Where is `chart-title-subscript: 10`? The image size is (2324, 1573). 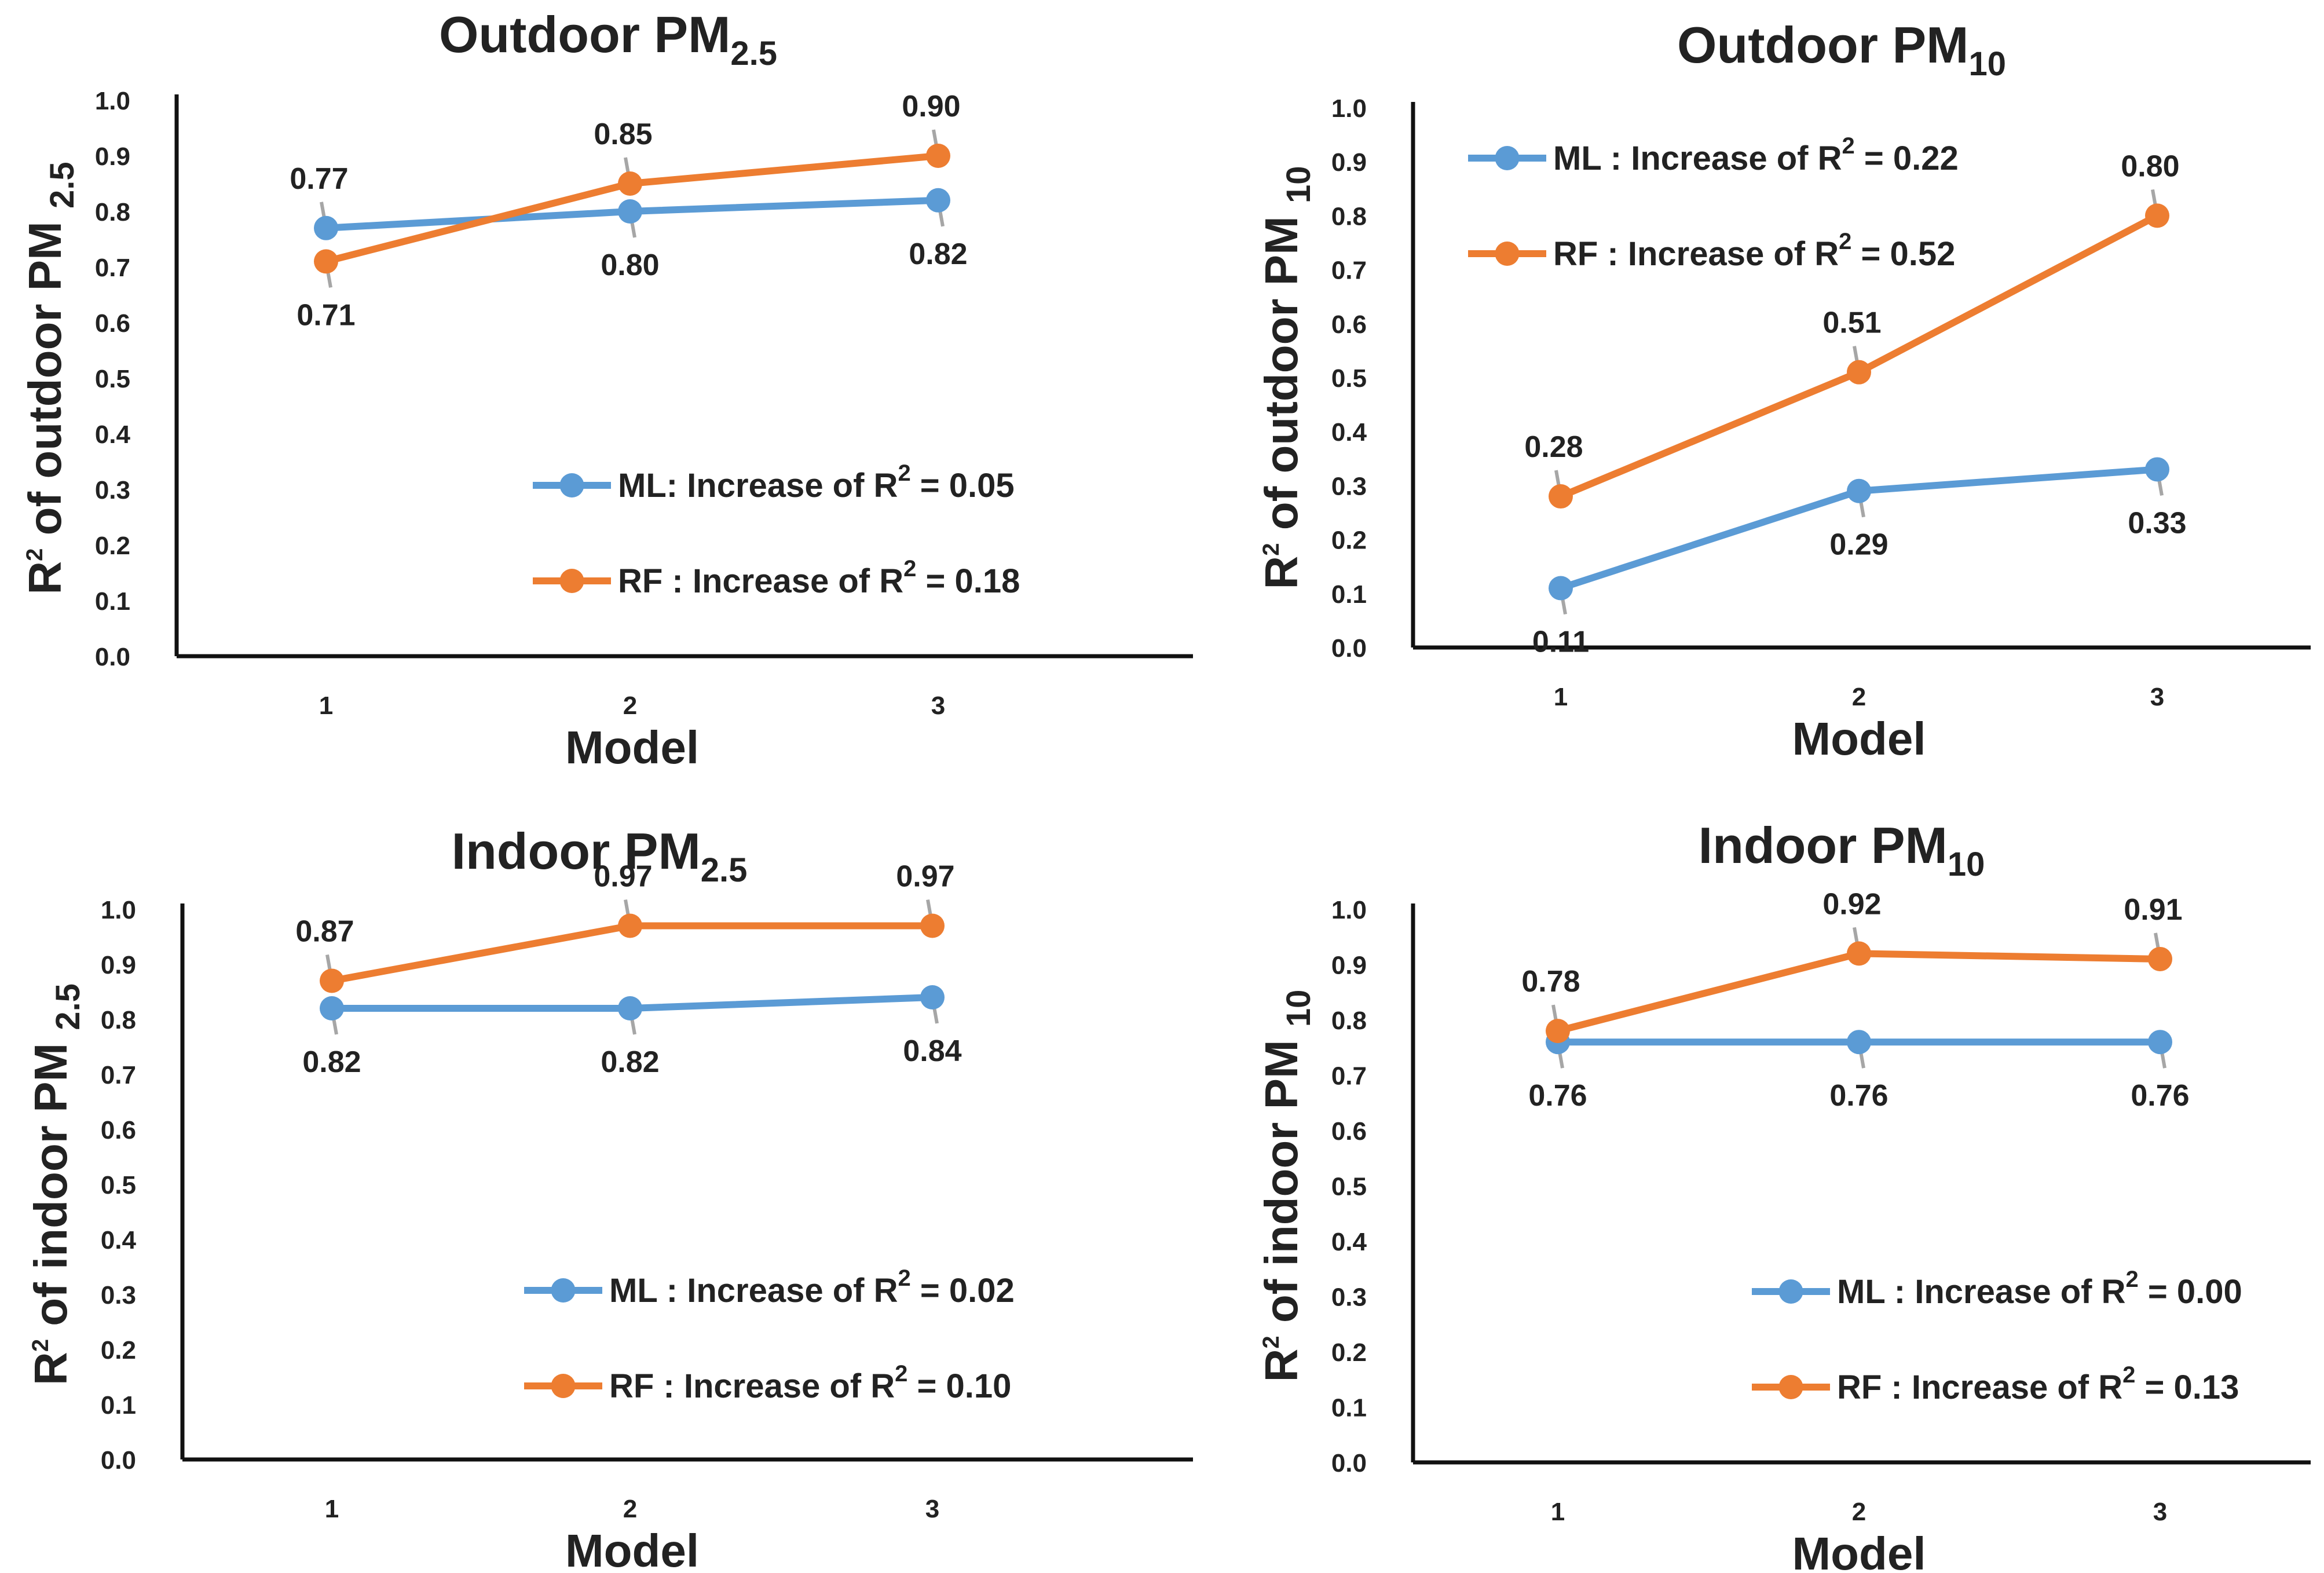 chart-title-subscript: 10 is located at coordinates (1966, 865).